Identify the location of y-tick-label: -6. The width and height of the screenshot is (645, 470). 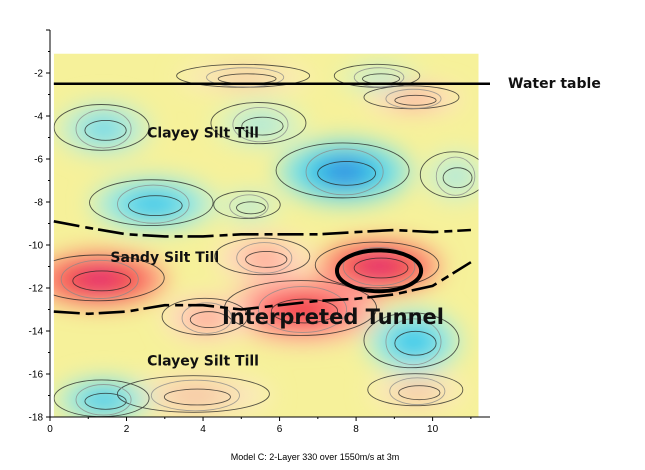
(38, 160).